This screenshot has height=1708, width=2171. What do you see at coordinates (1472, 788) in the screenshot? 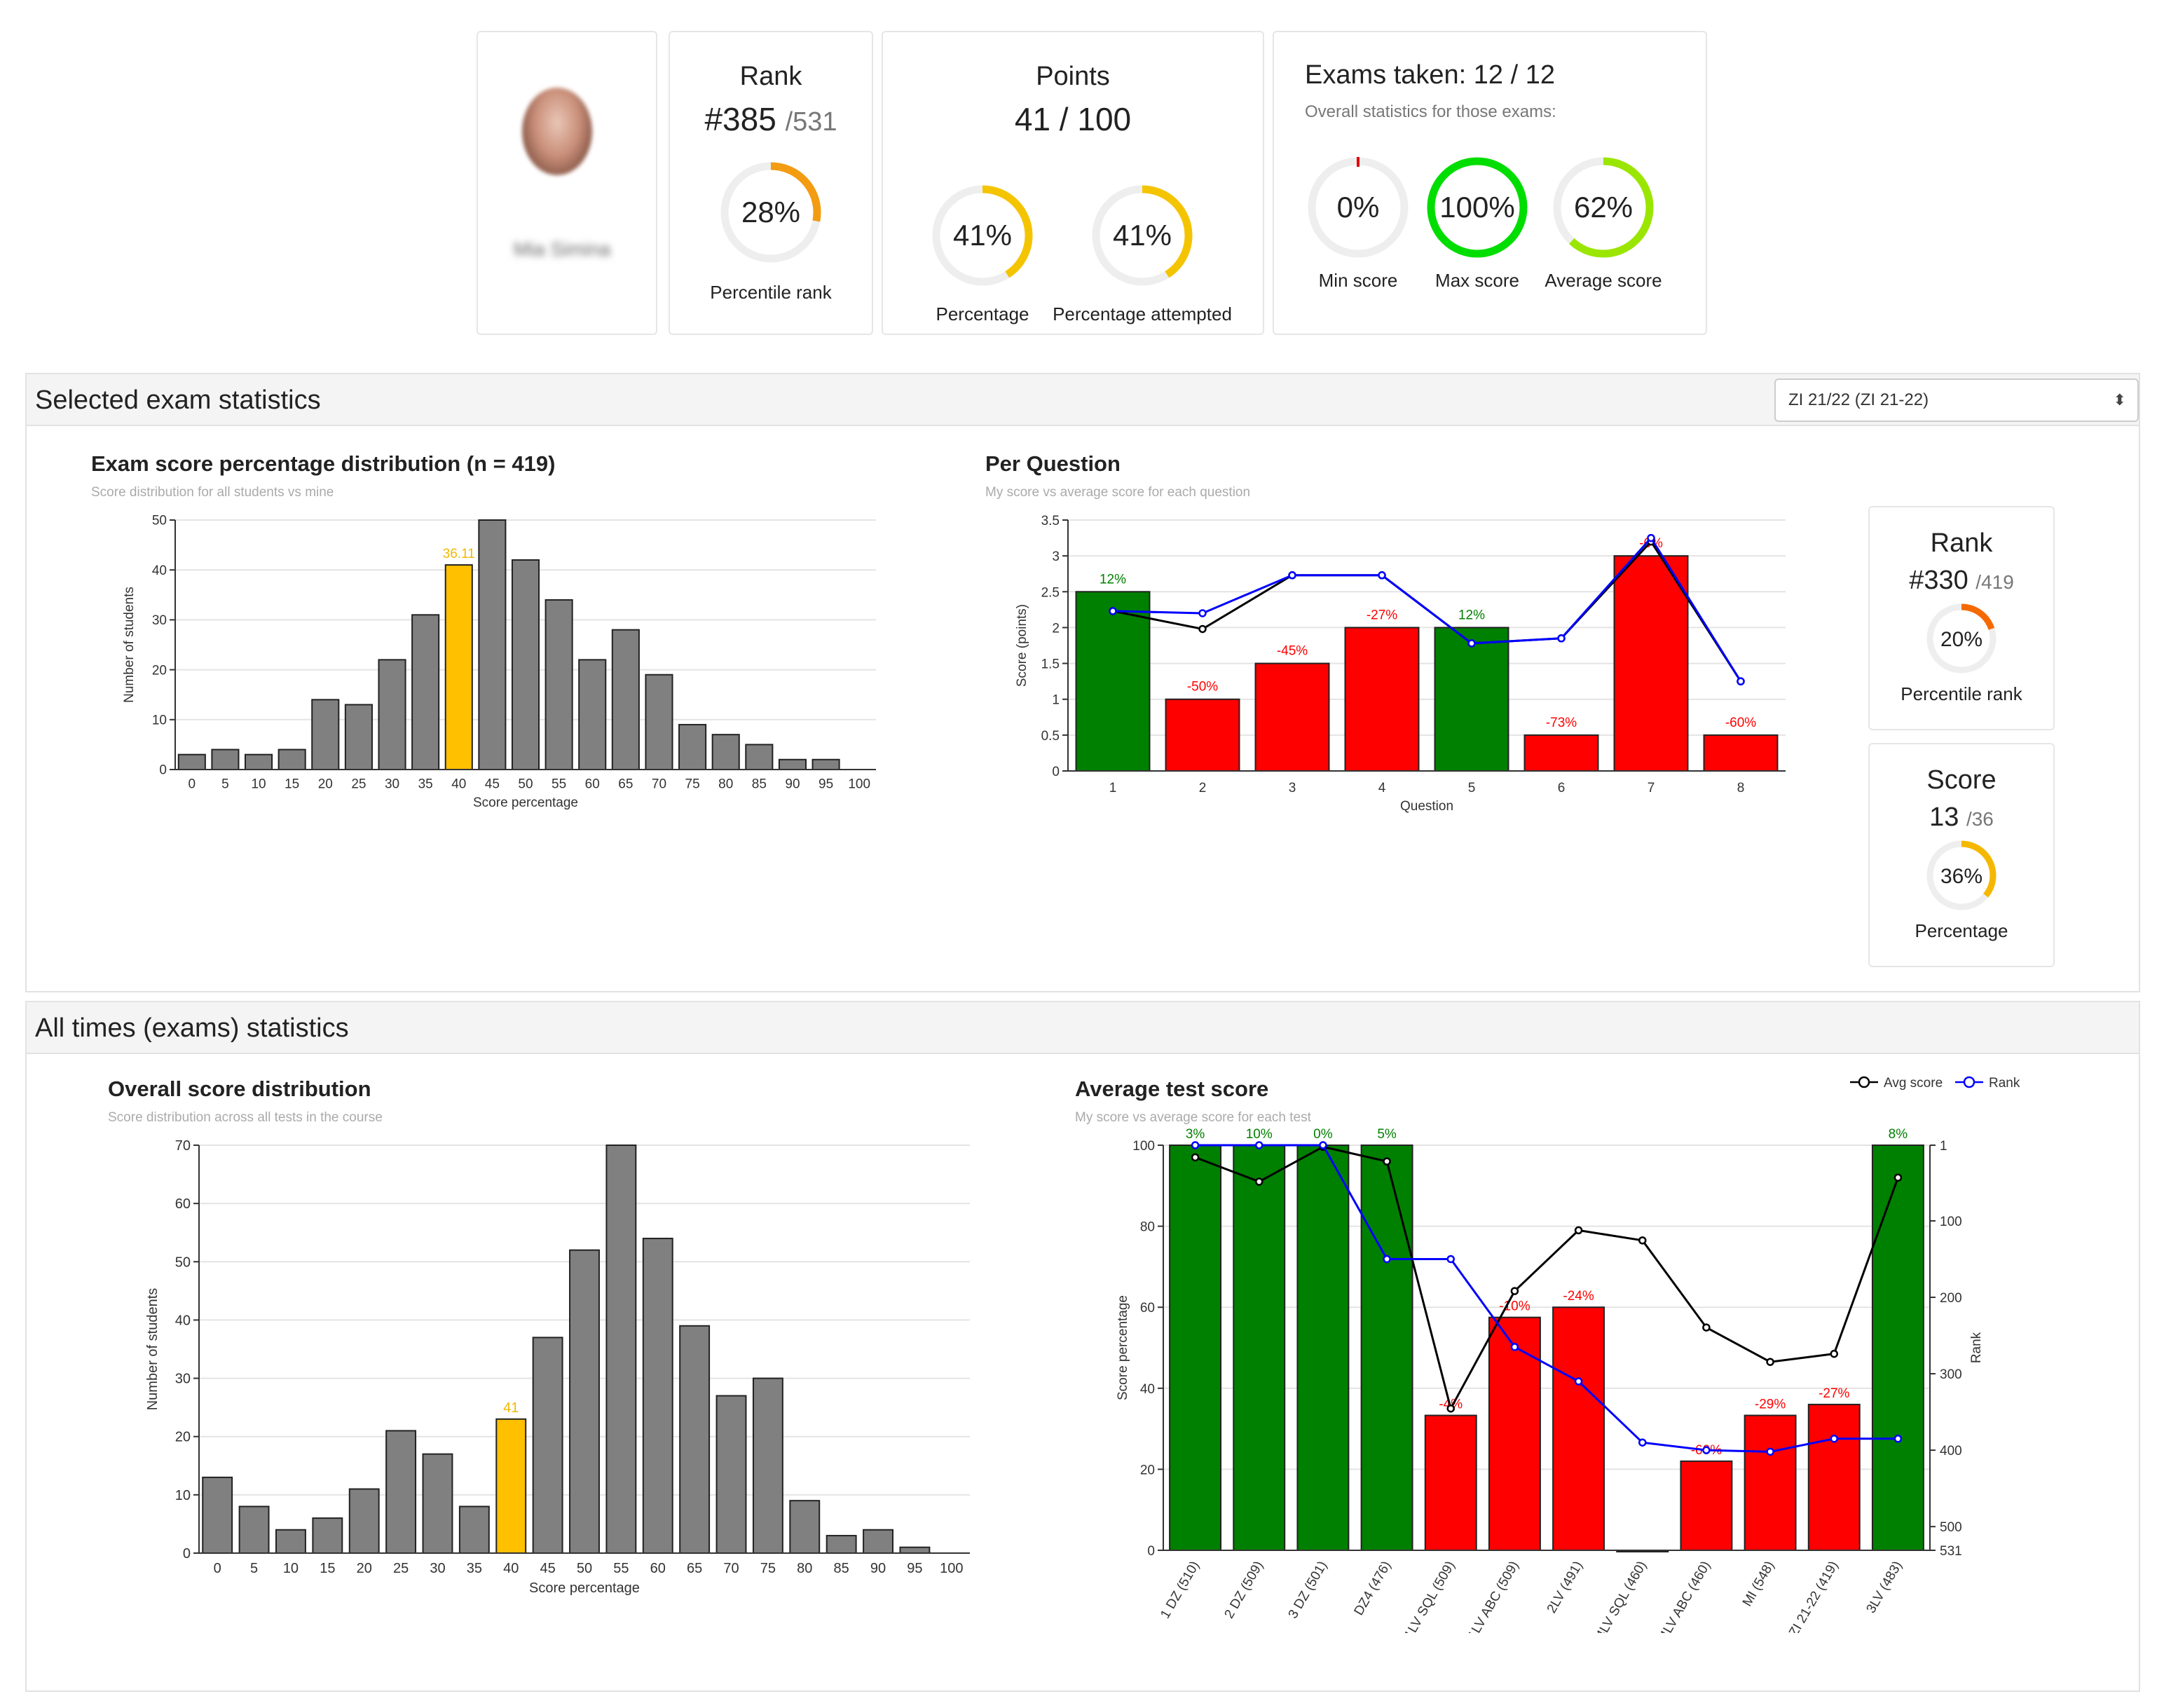
I see `x-tick-label: 5` at bounding box center [1472, 788].